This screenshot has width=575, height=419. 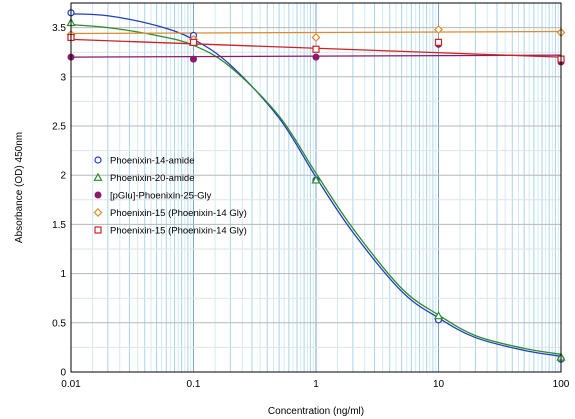 What do you see at coordinates (71, 384) in the screenshot?
I see `x-tick-label: 0.01` at bounding box center [71, 384].